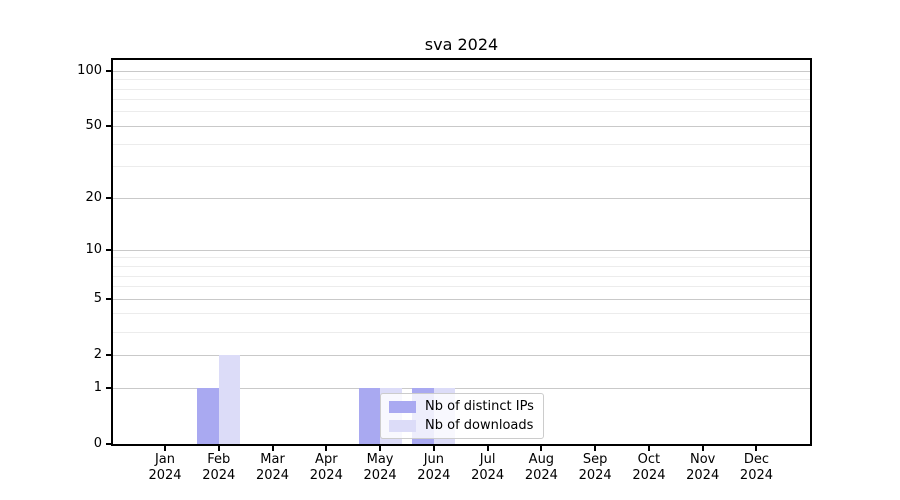 Image resolution: width=900 pixels, height=500 pixels. I want to click on x-tick-label: Sep 2024, so click(595, 467).